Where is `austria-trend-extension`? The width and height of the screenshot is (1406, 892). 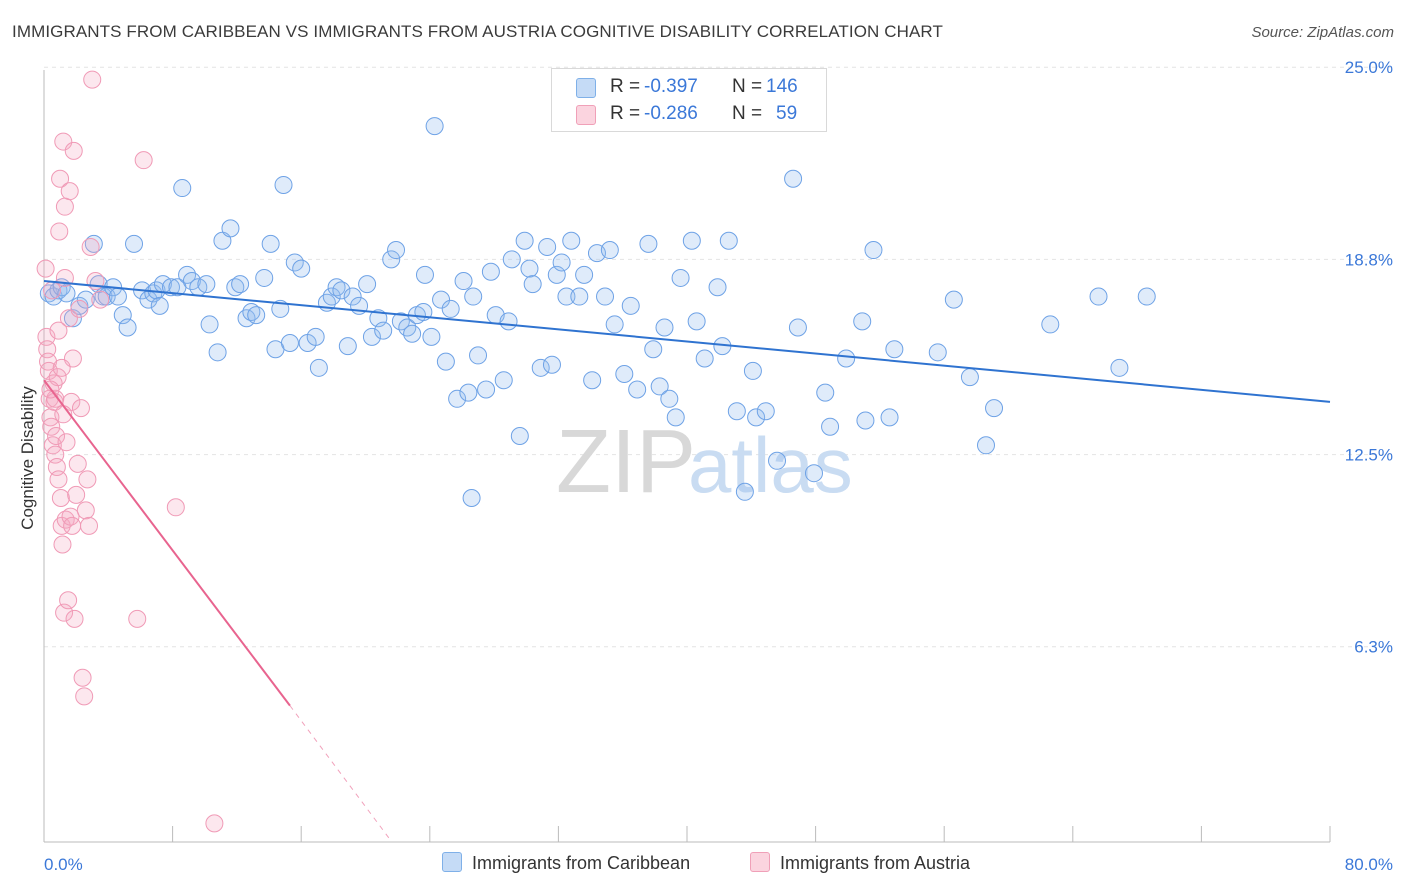
austria-trend-extension is located at coordinates (340, 772).